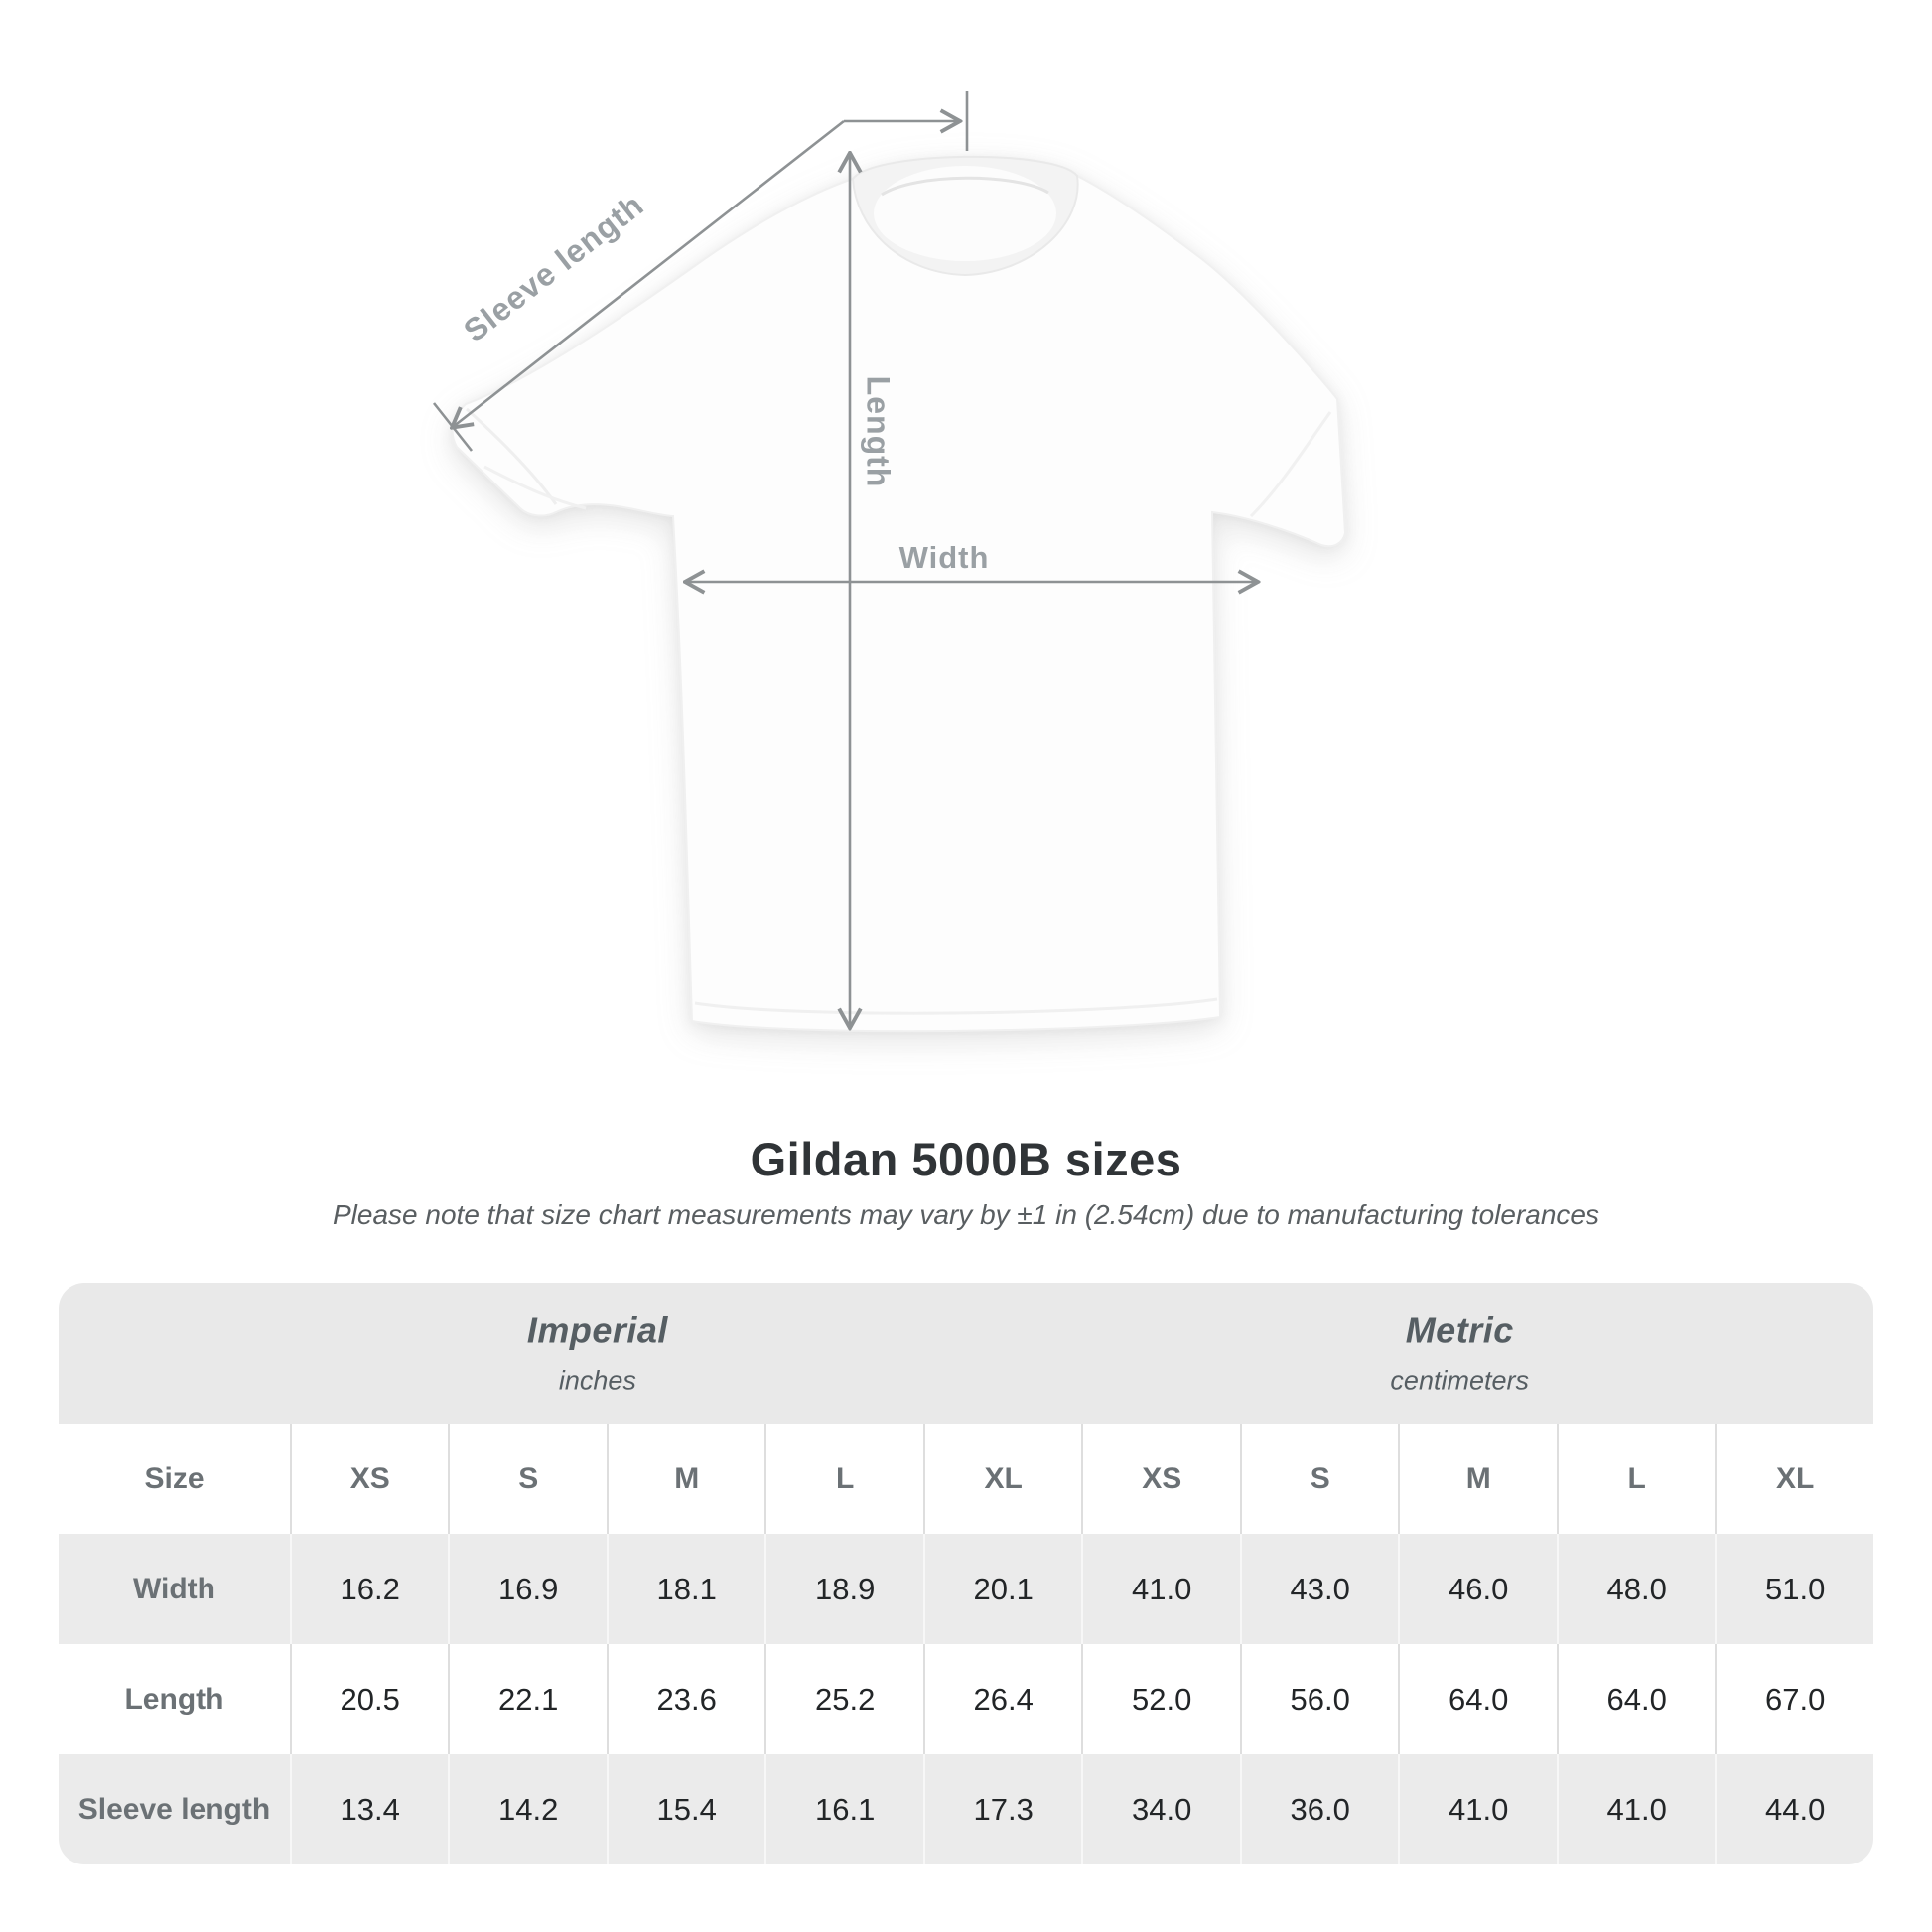  Describe the element at coordinates (174, 1809) in the screenshot. I see `row-label: Sleeve length` at that location.